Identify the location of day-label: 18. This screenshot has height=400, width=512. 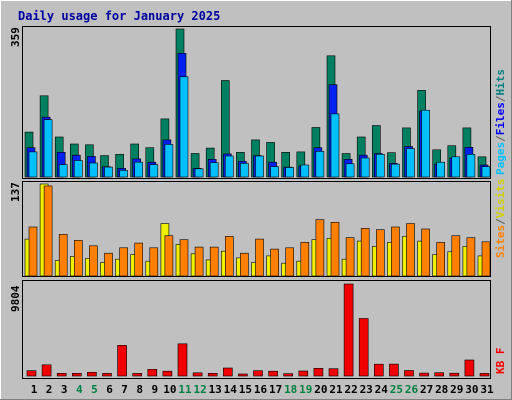
(290, 389).